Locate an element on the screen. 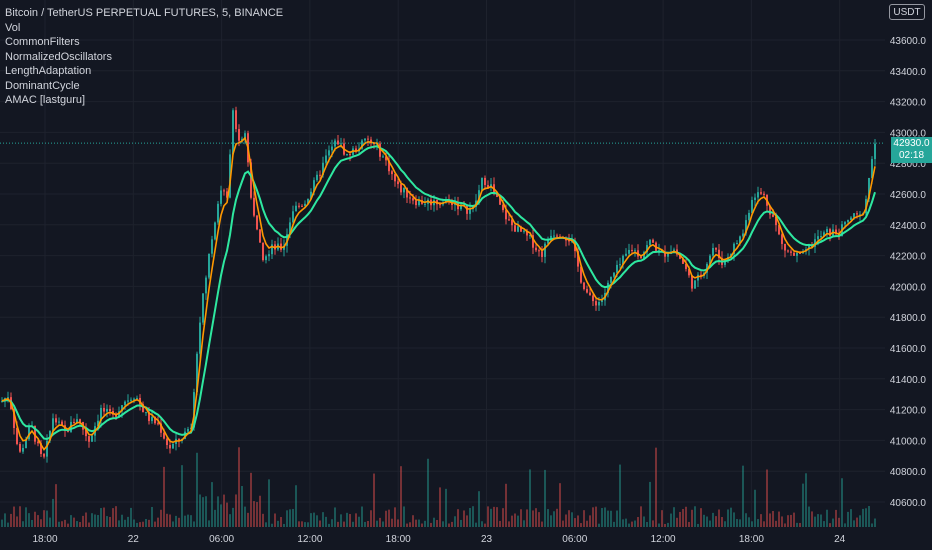  price-tick-label: 42800.0 is located at coordinates (908, 164).